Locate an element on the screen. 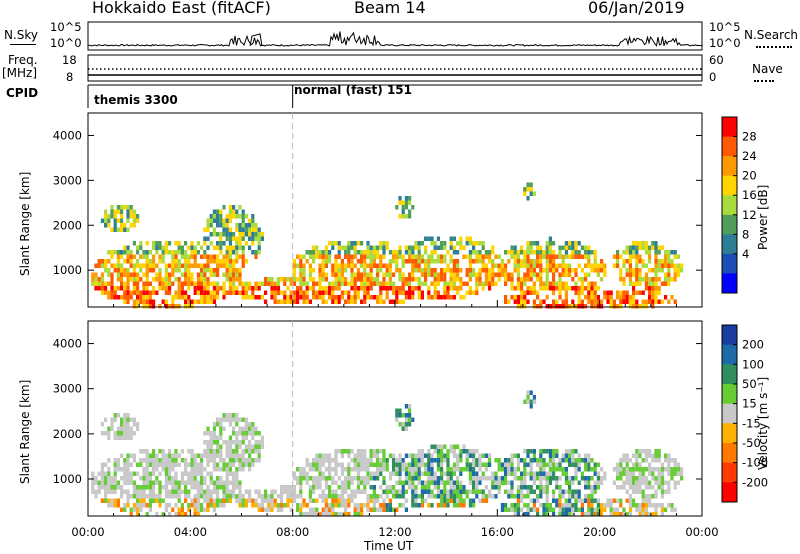  velocity-ytick-label: 1000 is located at coordinates (67, 479).